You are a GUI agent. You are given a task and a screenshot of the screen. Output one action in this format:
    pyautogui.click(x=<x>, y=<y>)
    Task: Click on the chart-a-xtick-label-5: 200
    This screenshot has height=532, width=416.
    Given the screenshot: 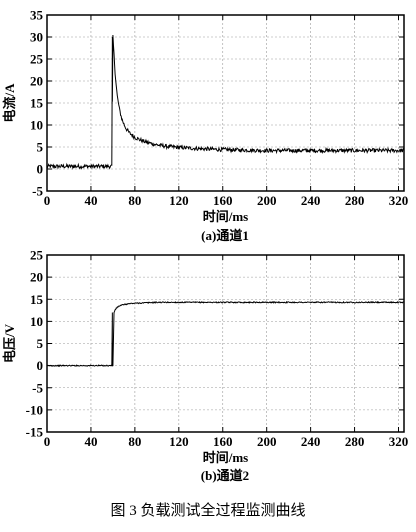 What is the action you would take?
    pyautogui.click(x=267, y=200)
    